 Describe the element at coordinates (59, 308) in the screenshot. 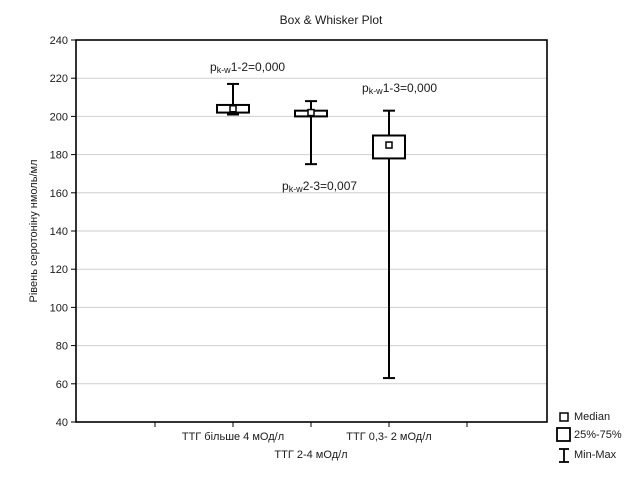

I see `y-tick-label: 100` at that location.